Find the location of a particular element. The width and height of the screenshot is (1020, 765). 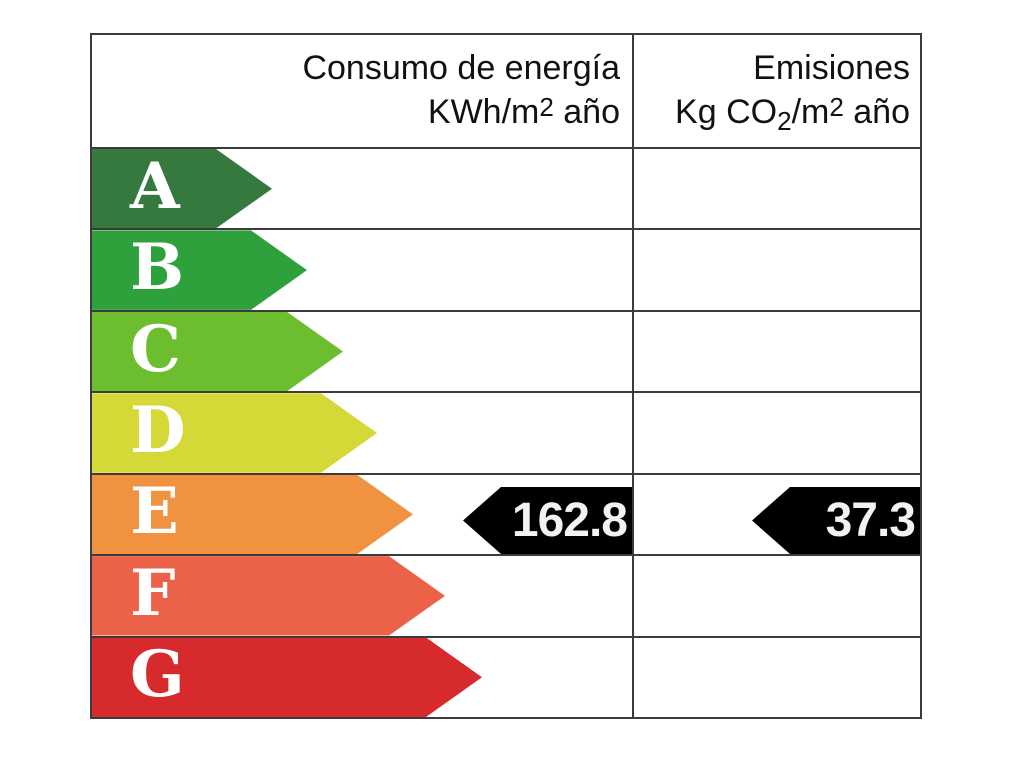

rating-arrow-d: D is located at coordinates (234, 432).